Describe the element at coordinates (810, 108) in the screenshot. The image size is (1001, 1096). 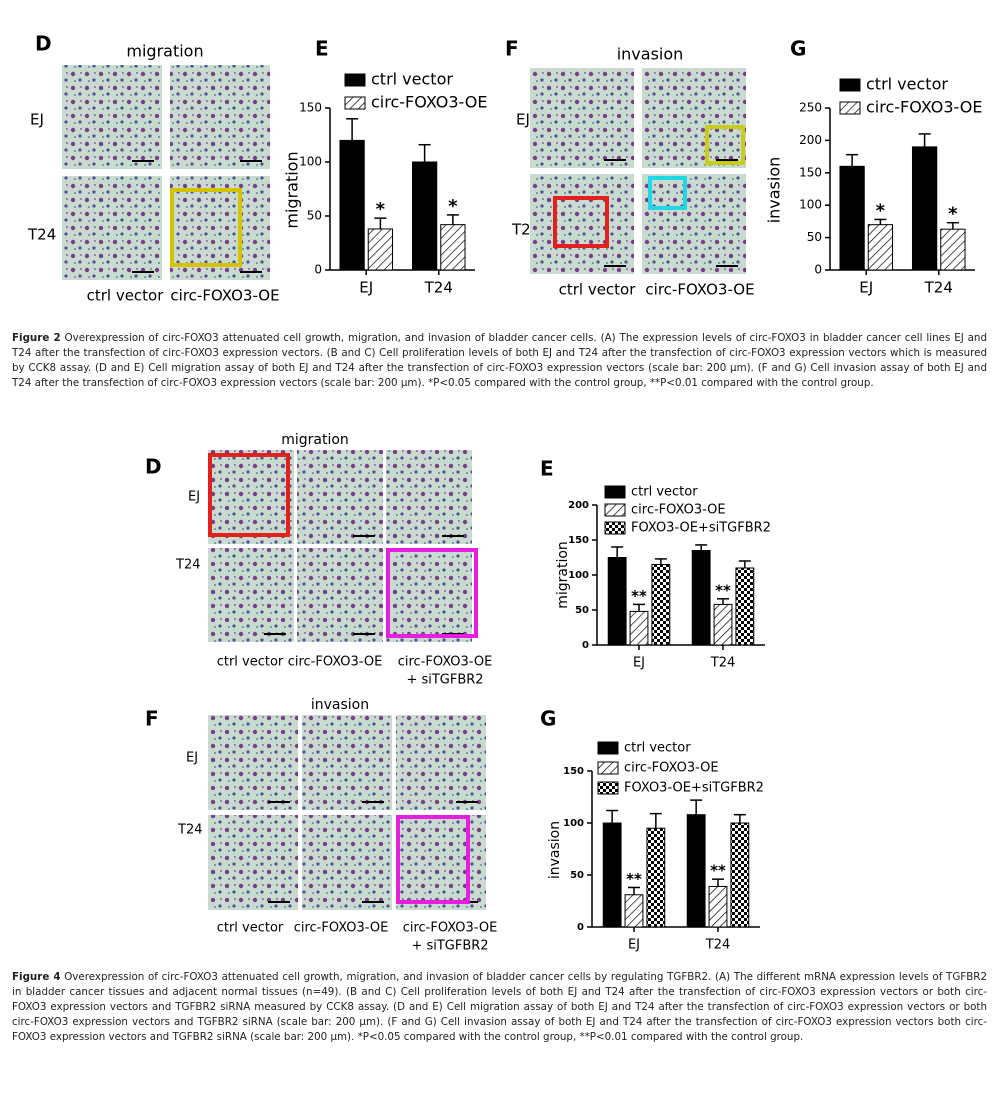
I see `y-tick-label: 250` at that location.